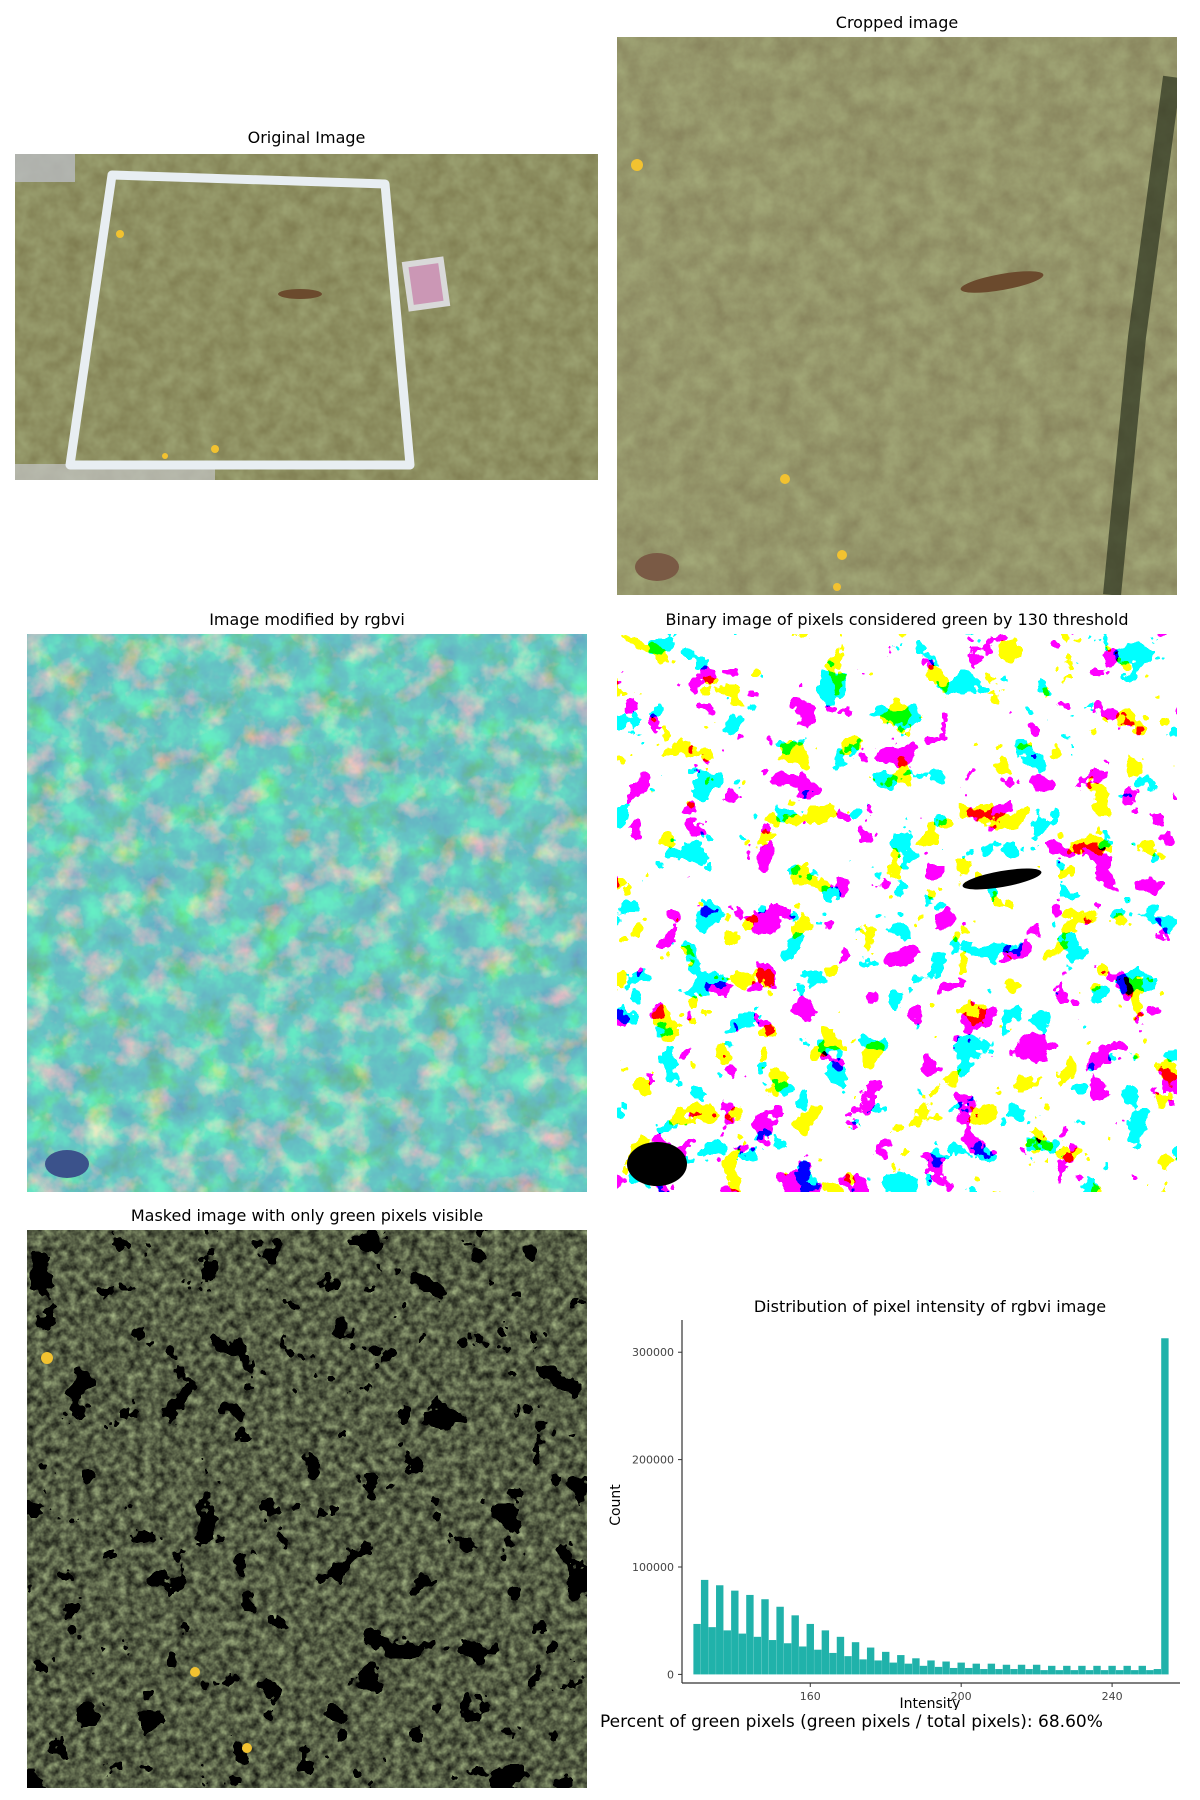 This screenshot has height=1800, width=1200. What do you see at coordinates (897, 913) in the screenshot?
I see `binary-image` at bounding box center [897, 913].